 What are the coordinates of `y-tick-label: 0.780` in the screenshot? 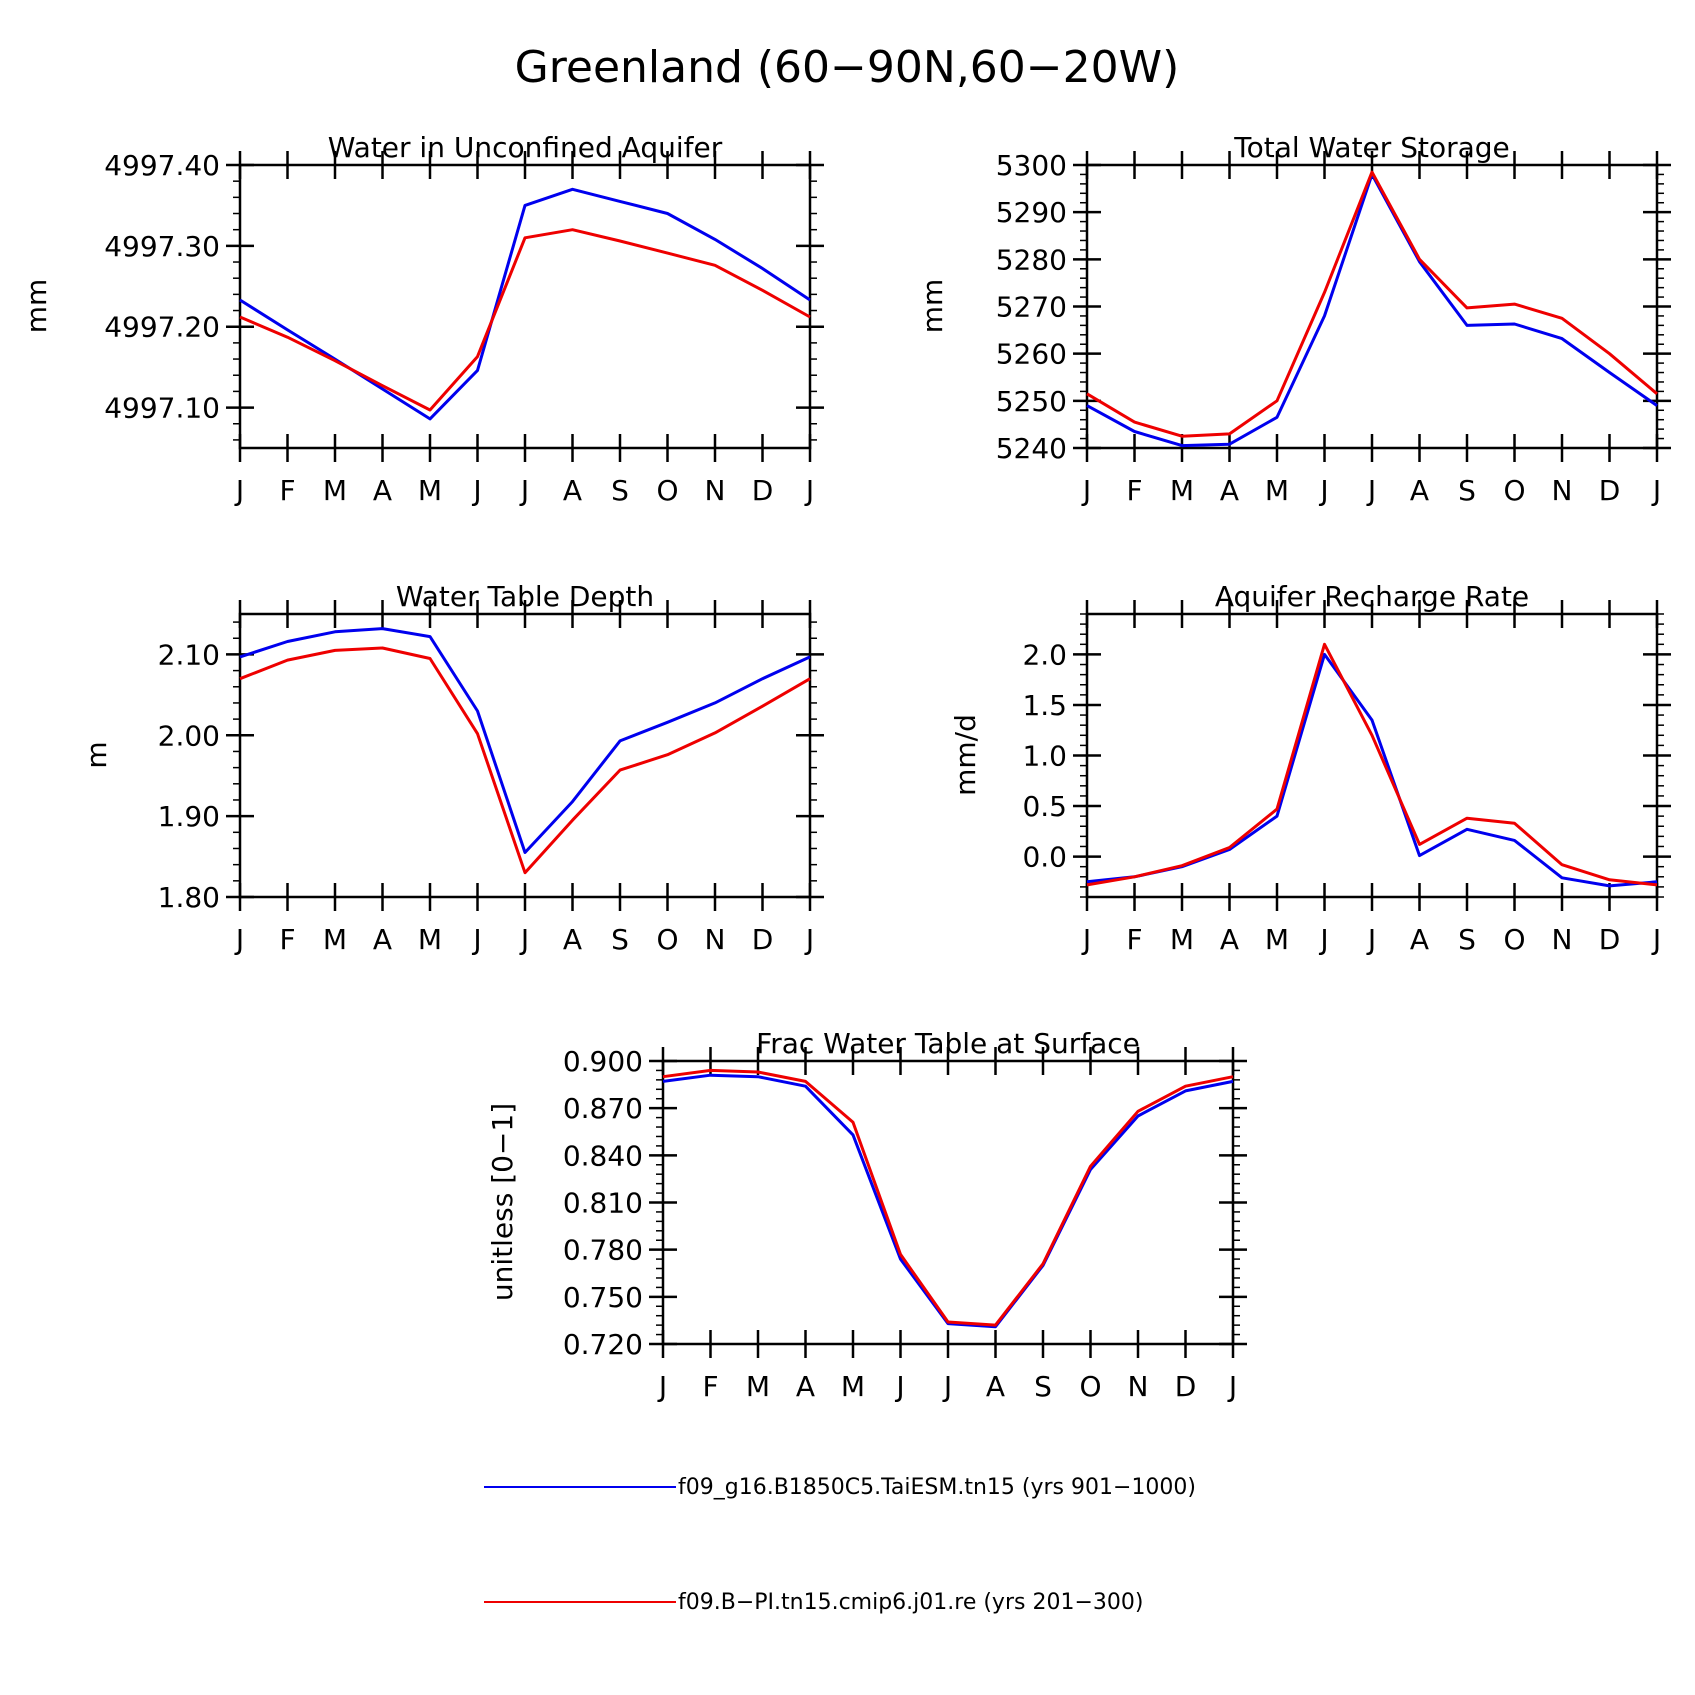 It's located at (603, 1250).